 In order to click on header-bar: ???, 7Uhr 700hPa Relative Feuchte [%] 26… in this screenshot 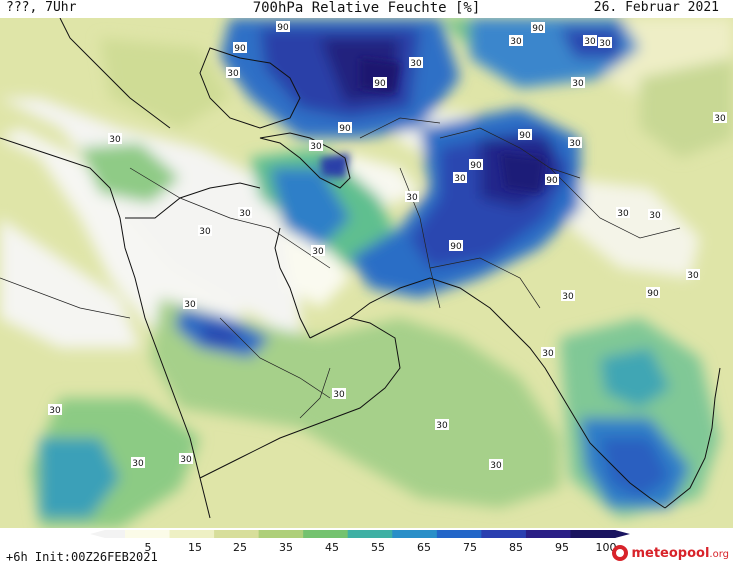, I will do `click(366, 10)`.